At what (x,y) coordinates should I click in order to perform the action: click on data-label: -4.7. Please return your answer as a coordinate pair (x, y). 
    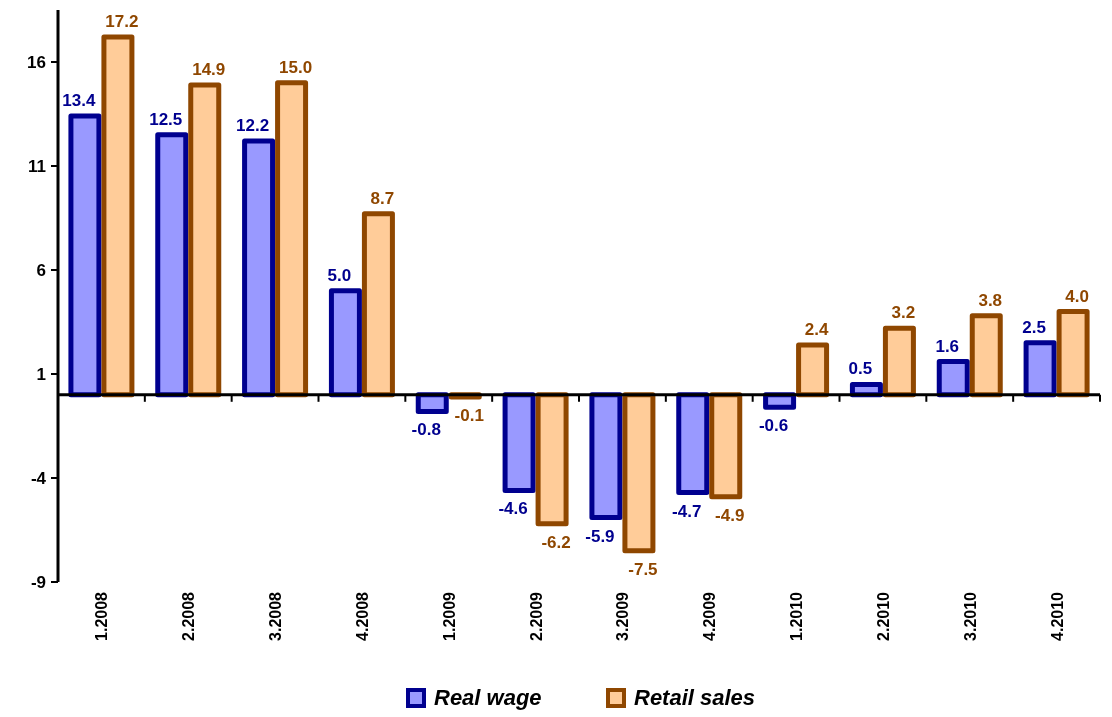
    Looking at the image, I should click on (687, 511).